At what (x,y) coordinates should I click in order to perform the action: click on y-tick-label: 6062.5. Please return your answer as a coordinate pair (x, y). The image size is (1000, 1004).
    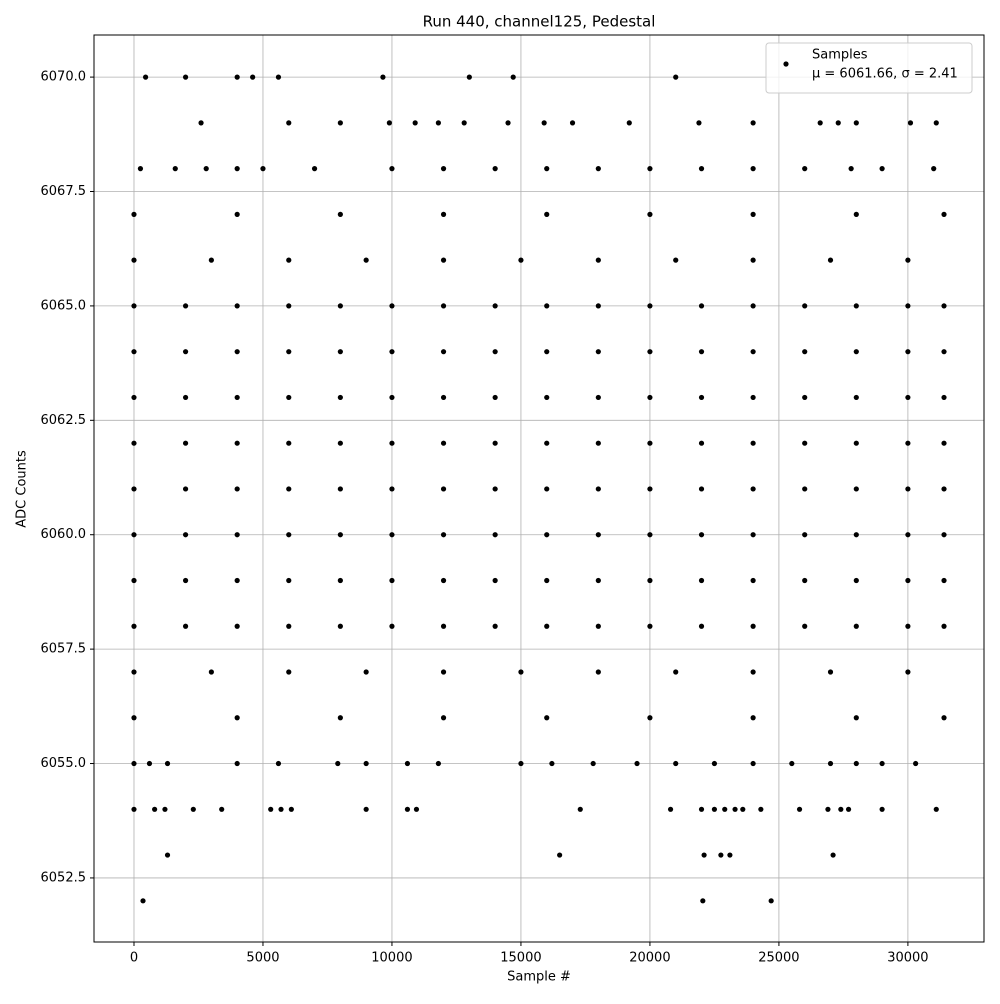
    Looking at the image, I should click on (64, 420).